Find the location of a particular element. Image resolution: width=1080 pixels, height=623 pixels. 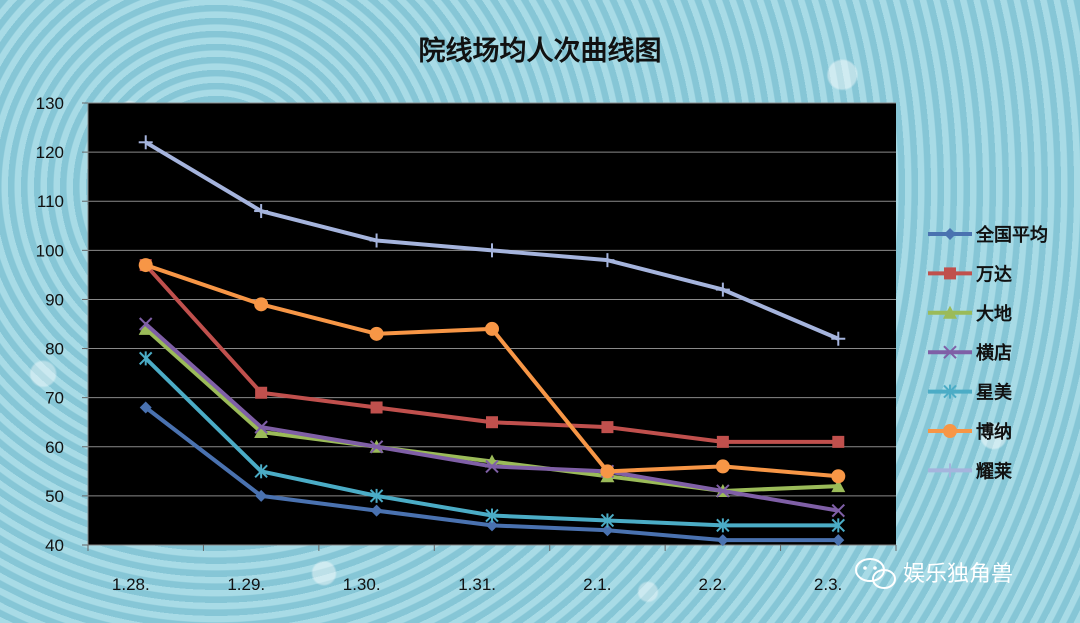

legend-item: 大地 is located at coordinates (970, 314).